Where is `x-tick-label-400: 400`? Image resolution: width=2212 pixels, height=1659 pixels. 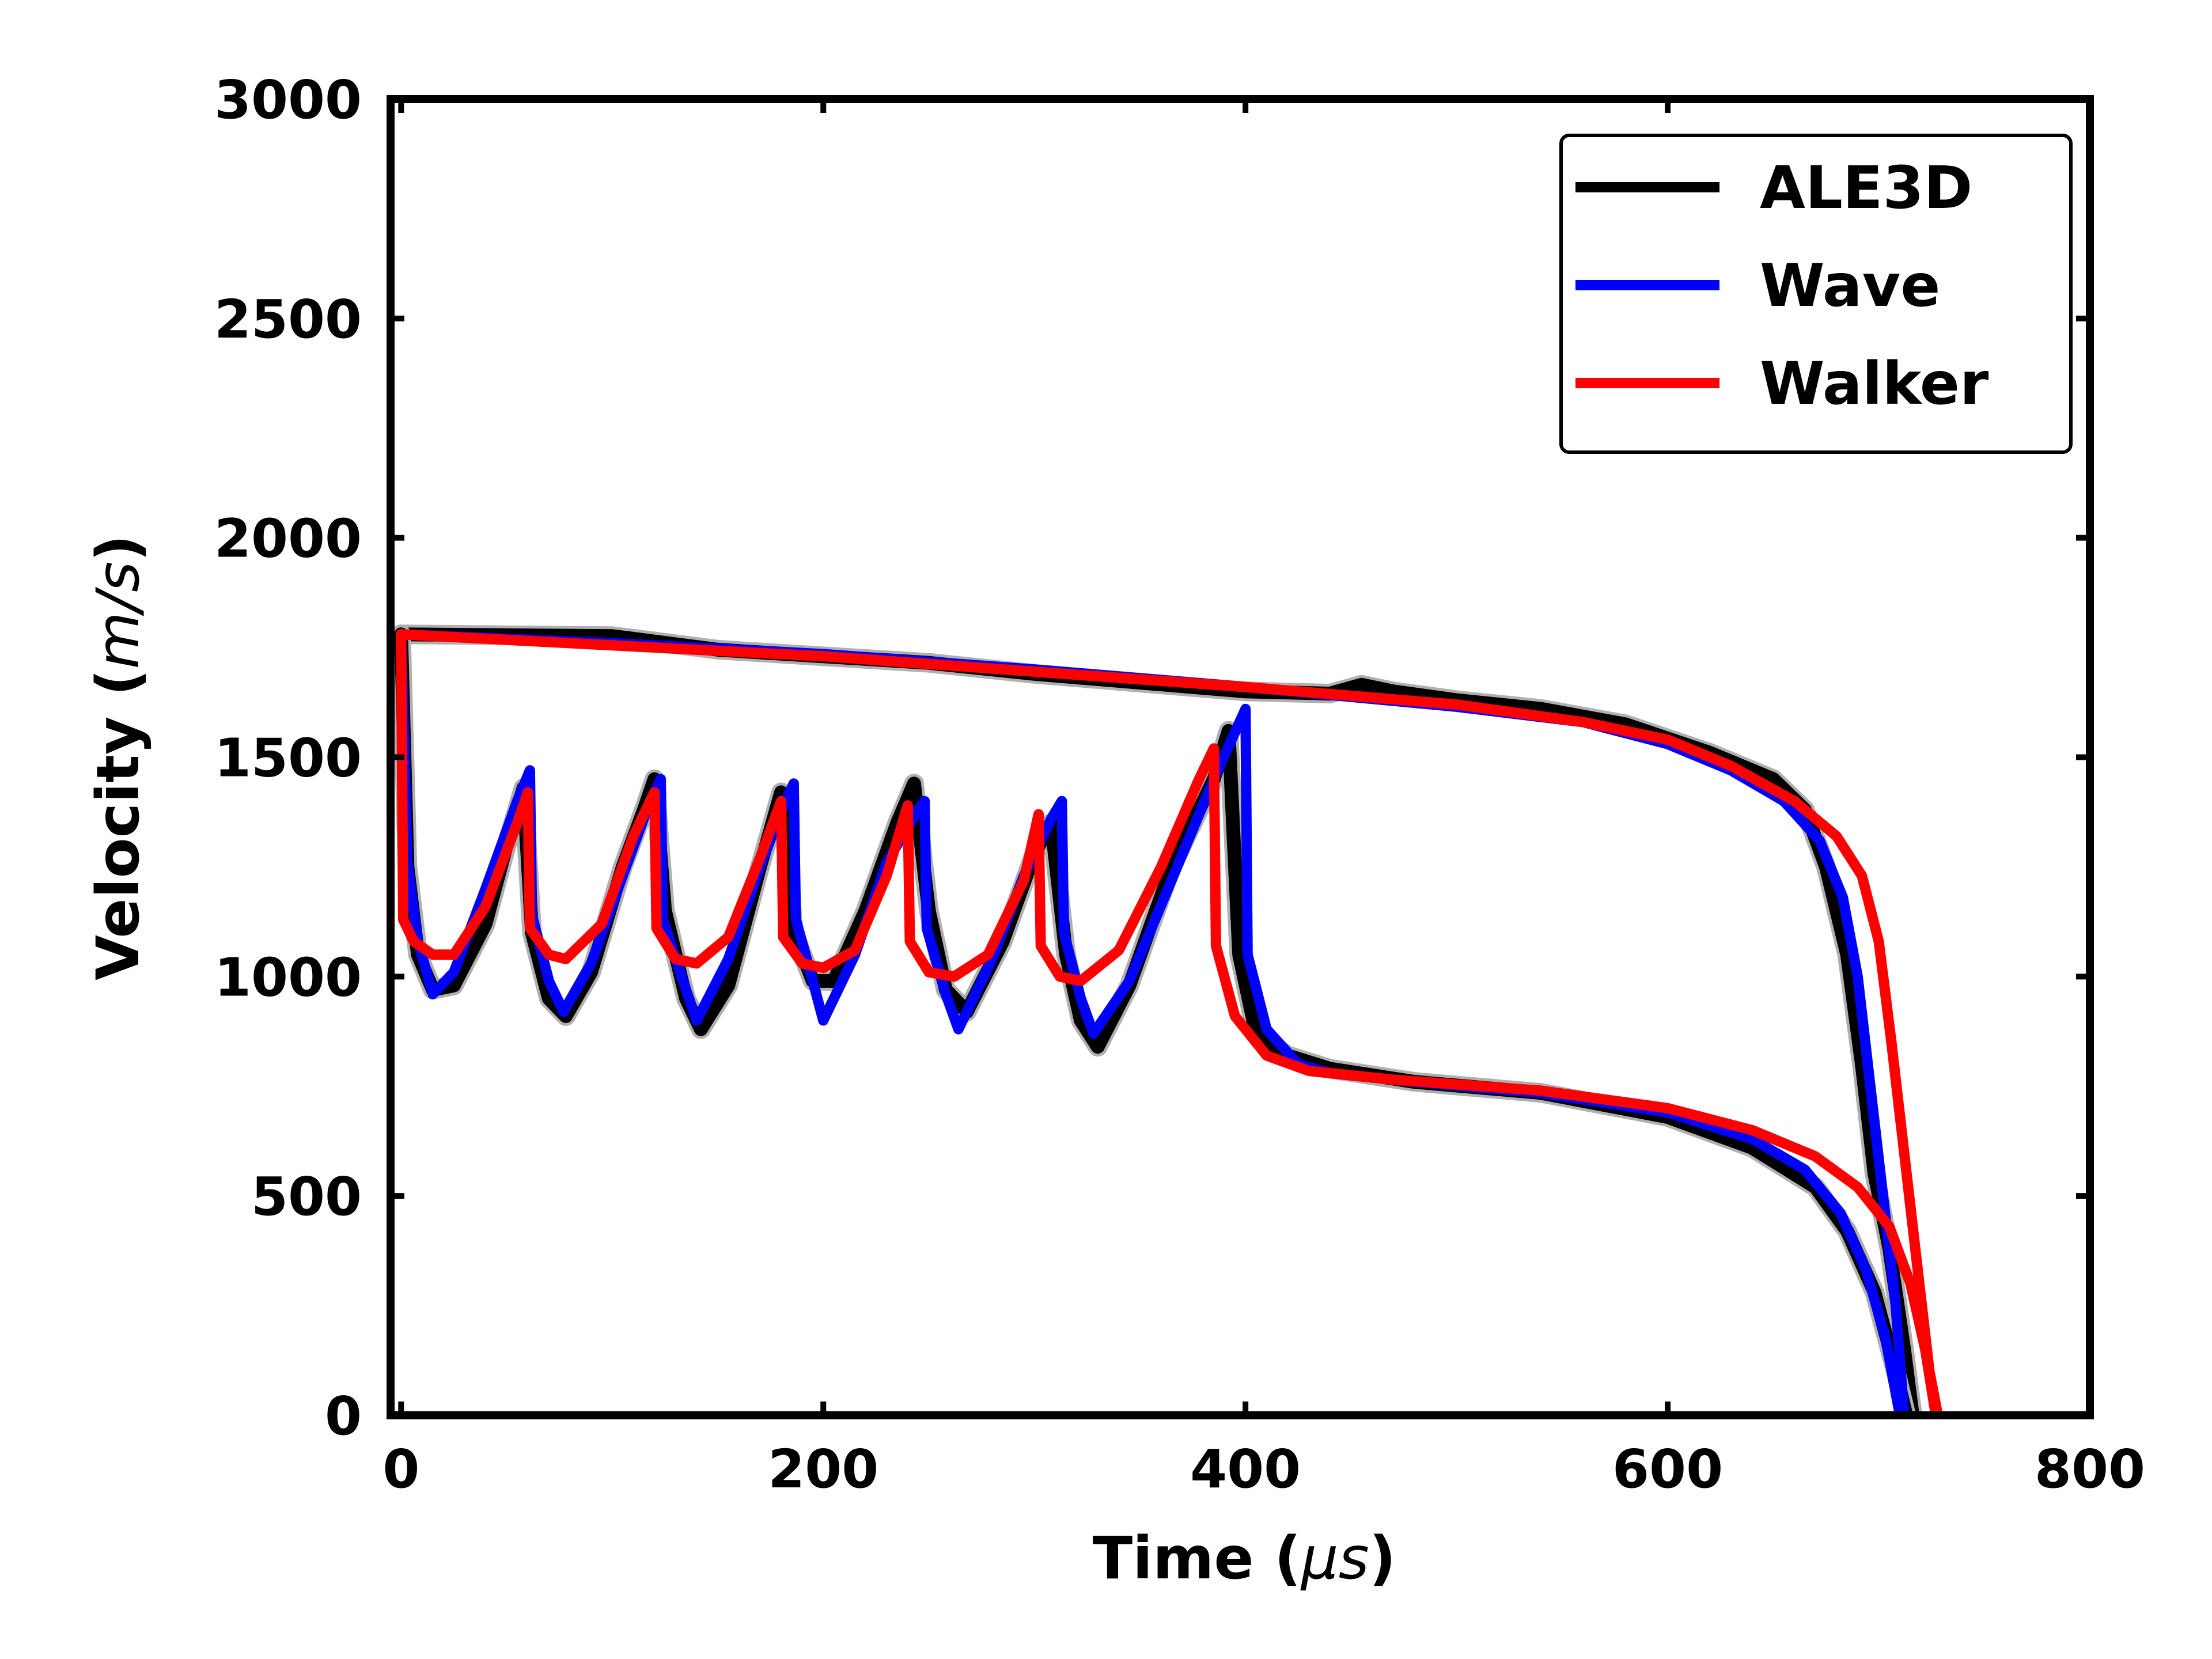 x-tick-label-400: 400 is located at coordinates (1245, 1469).